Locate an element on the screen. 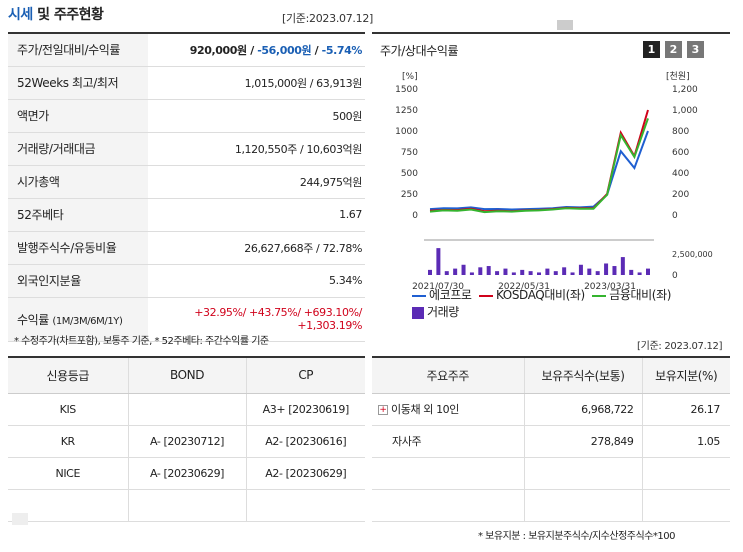 This screenshot has height=552, width=743. footnote-left: * 수정주가(차트포함), 보통주 기준, * 52주베타: 주간수익률 기준 is located at coordinates (141, 341).